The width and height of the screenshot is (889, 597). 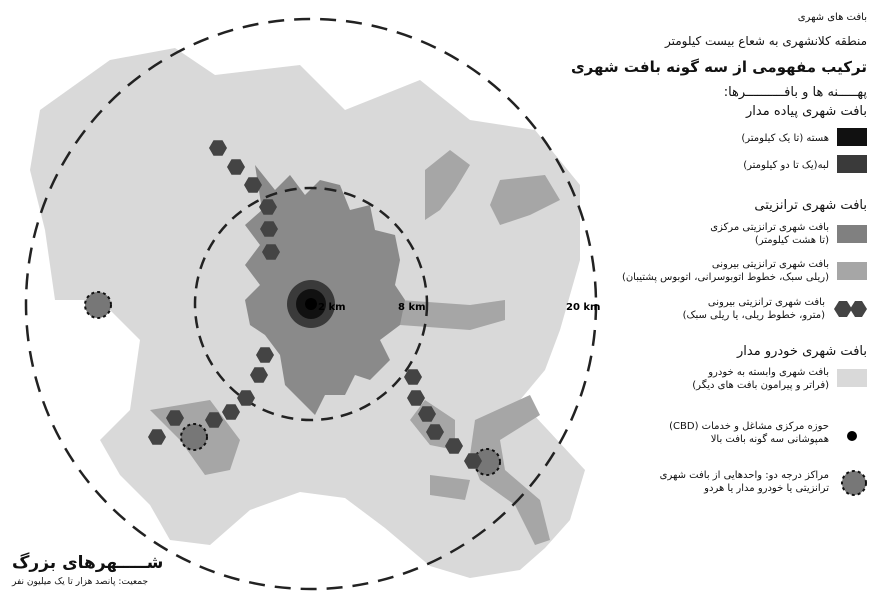 I want to click on secondary-label-2: ترانزیتی یا خودرو مدار یا هردو, so click(x=766, y=488).